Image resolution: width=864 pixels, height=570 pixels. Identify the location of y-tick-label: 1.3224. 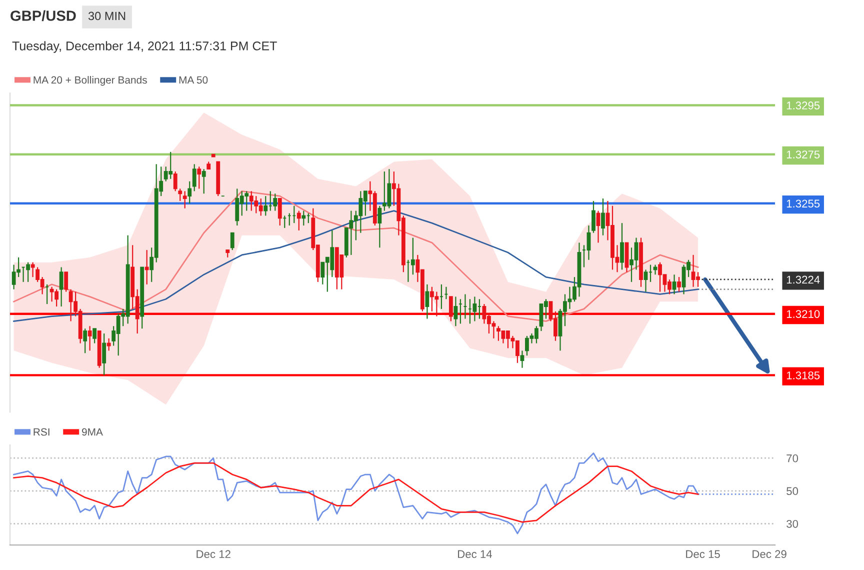
(803, 280).